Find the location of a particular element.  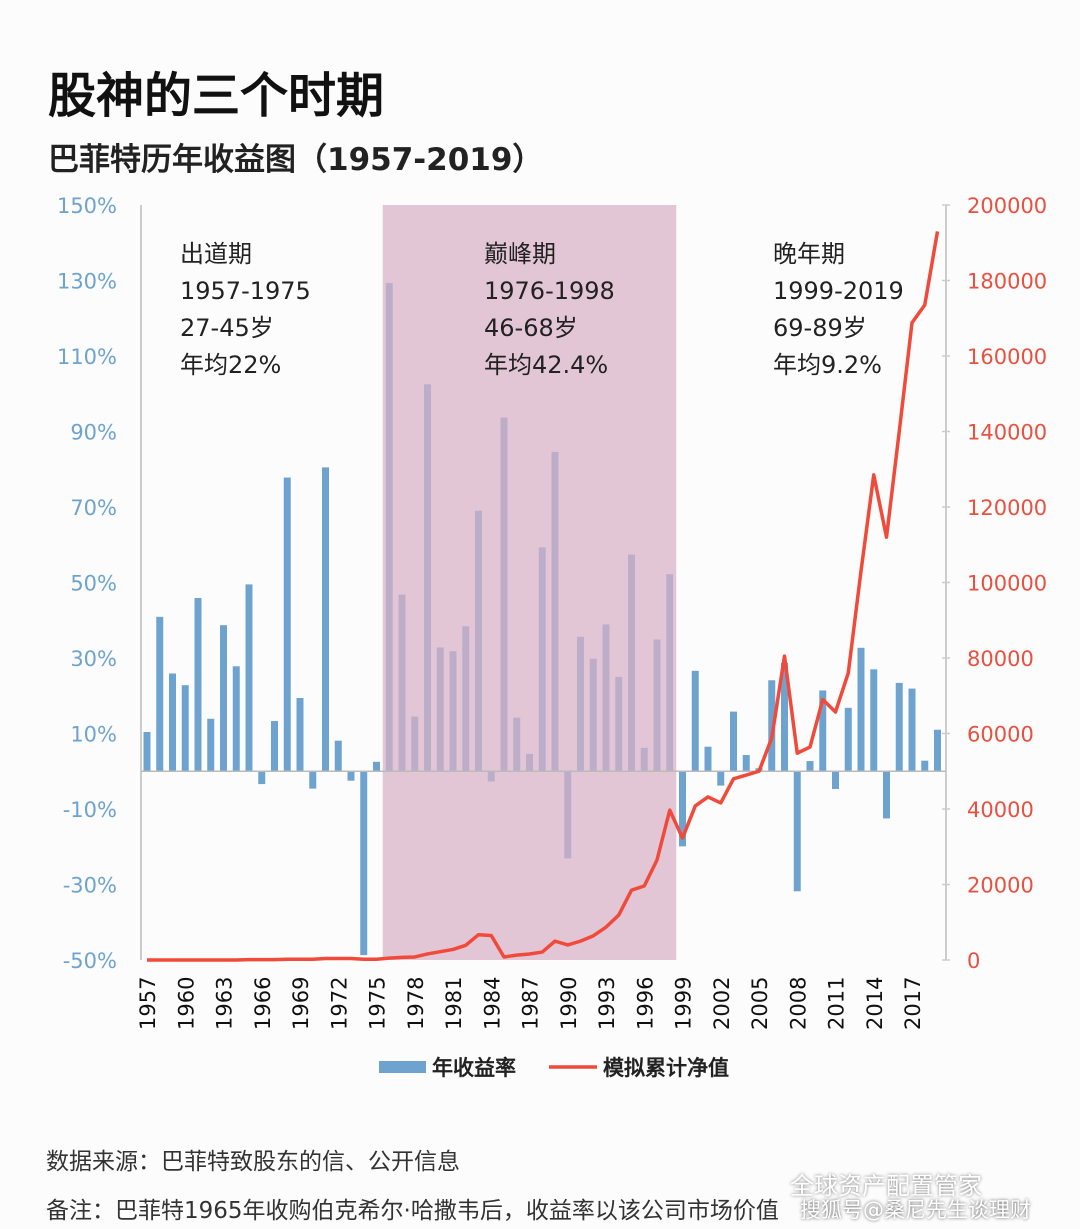

x-tick-label: 2011 is located at coordinates (837, 1003).